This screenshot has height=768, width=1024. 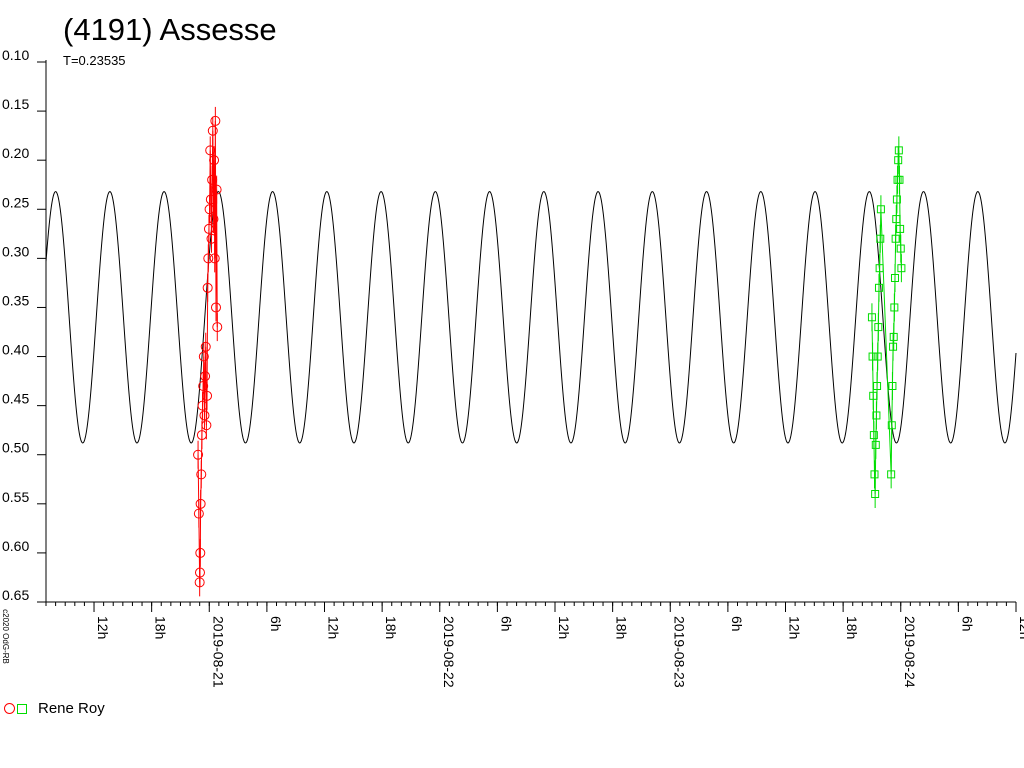 What do you see at coordinates (94, 60) in the screenshot?
I see `period-label: T=0.23535` at bounding box center [94, 60].